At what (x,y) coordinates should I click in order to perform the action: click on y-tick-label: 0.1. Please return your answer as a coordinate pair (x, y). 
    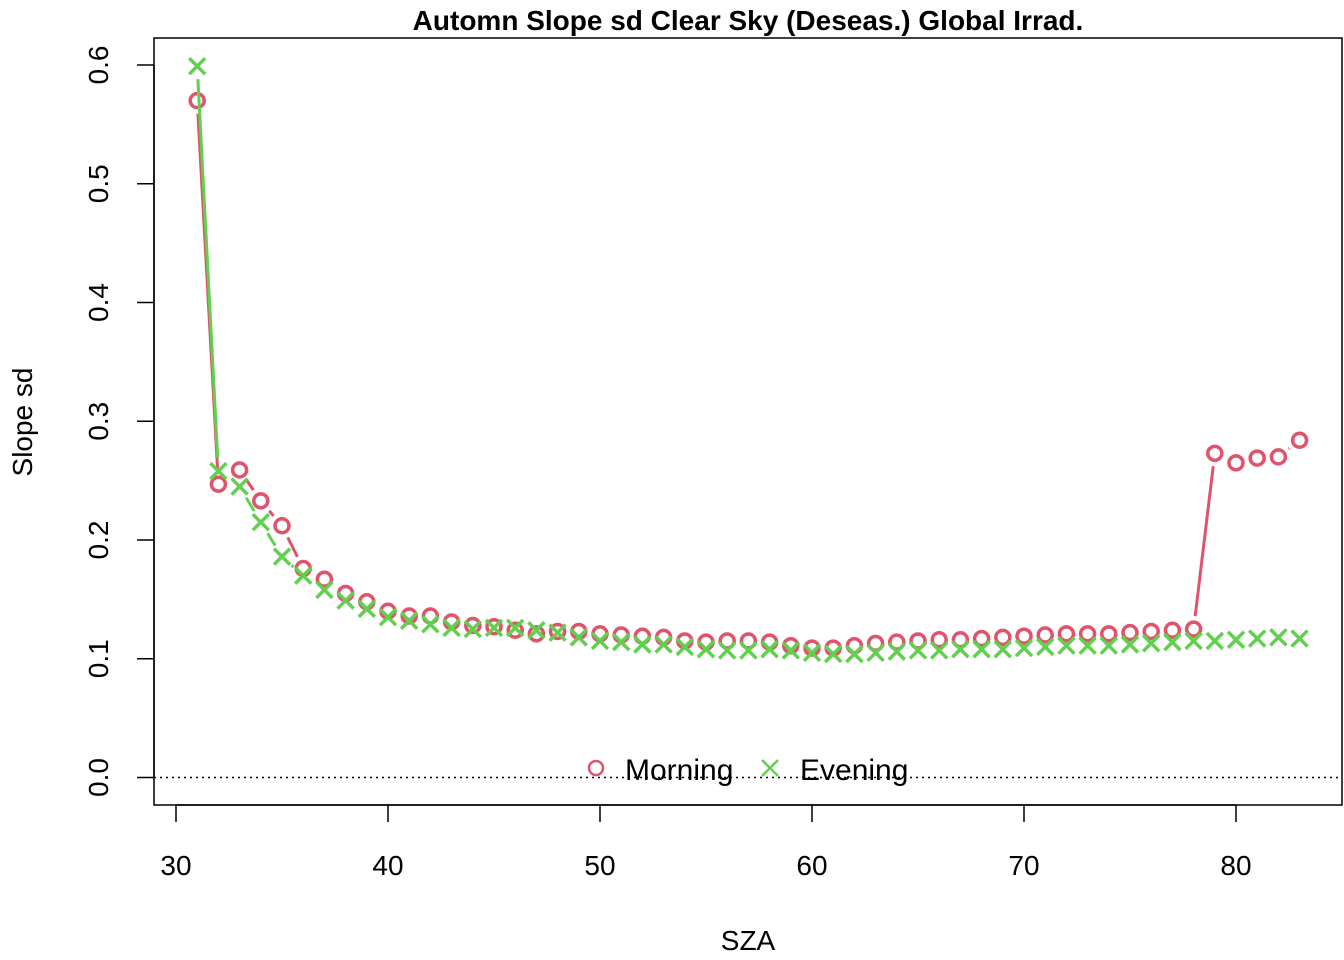
    Looking at the image, I should click on (98, 658).